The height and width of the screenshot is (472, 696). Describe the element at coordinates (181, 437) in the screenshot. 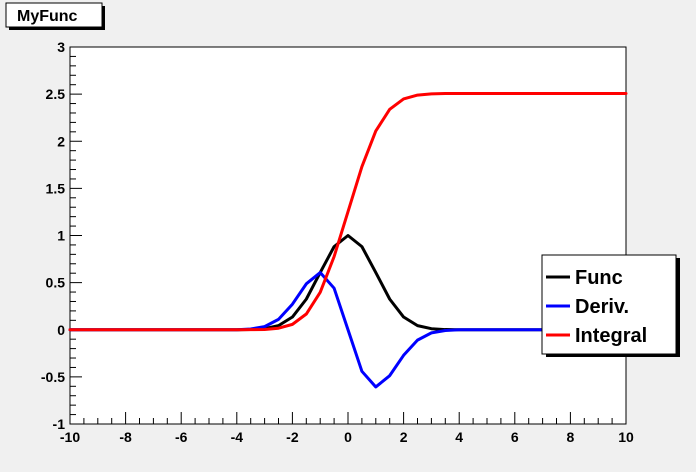

I see `x-tick-label: -6` at that location.